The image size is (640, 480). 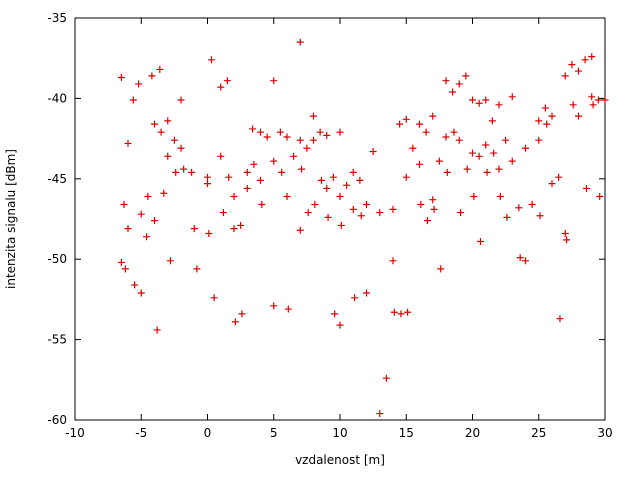 I want to click on y-tick-label: -35, so click(x=57, y=18).